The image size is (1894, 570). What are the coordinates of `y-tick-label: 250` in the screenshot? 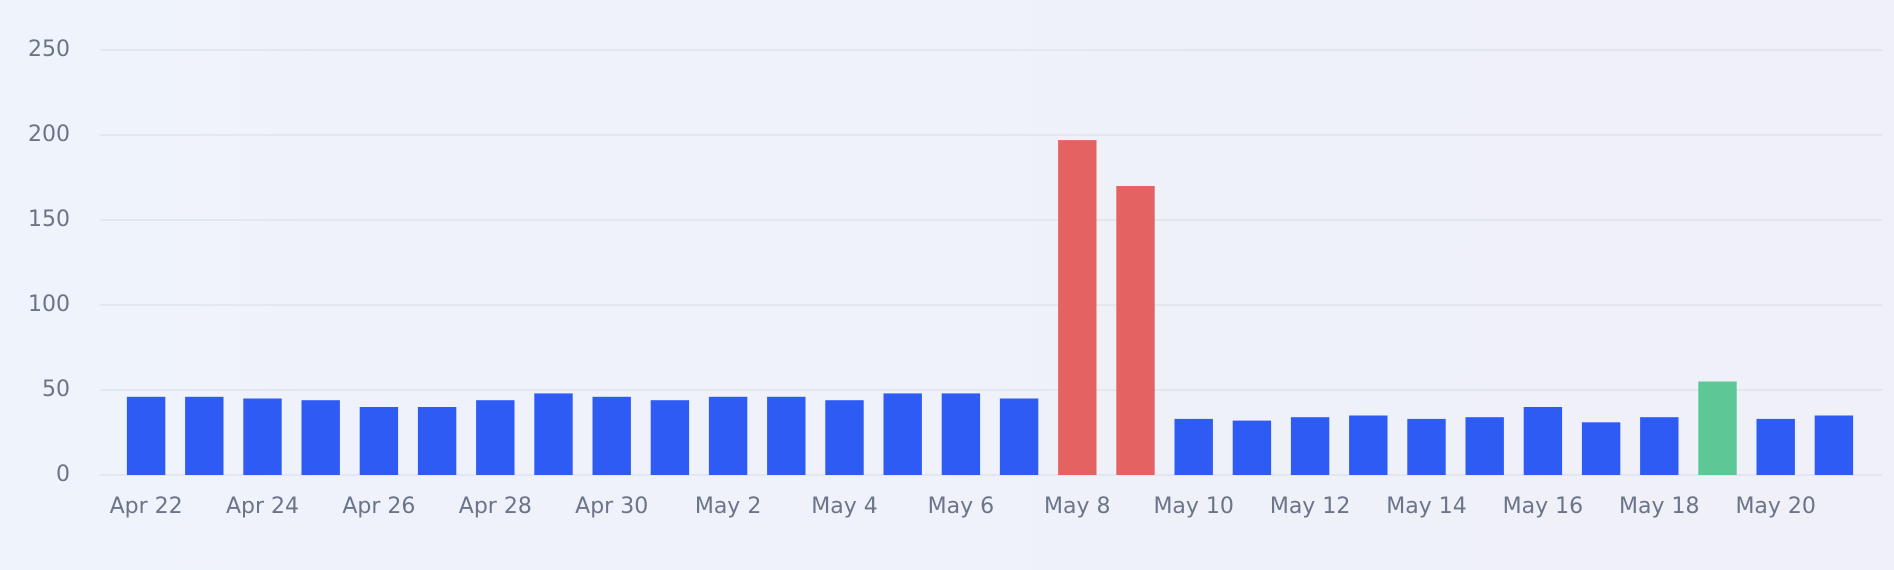 It's located at (49, 49).